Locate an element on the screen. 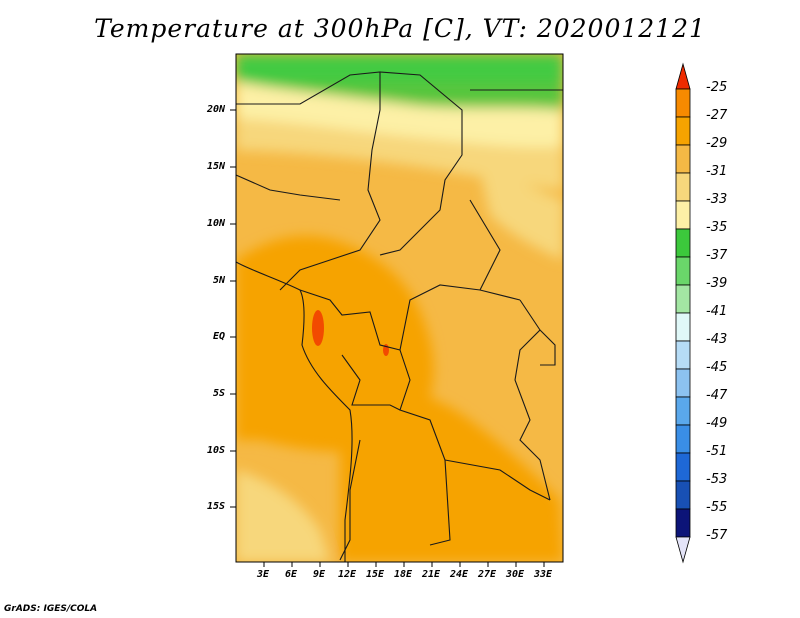  colorbar-label: -41 is located at coordinates (717, 311).